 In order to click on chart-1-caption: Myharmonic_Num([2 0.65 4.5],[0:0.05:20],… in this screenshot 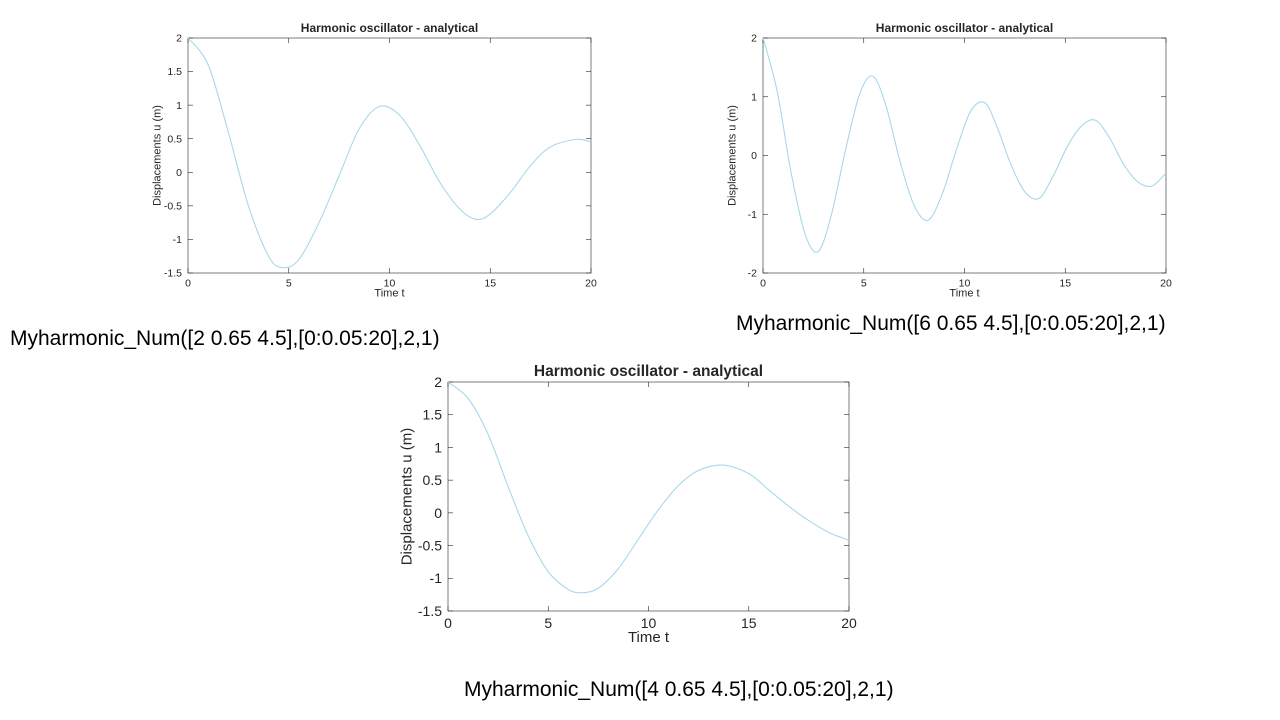, I will do `click(225, 338)`.